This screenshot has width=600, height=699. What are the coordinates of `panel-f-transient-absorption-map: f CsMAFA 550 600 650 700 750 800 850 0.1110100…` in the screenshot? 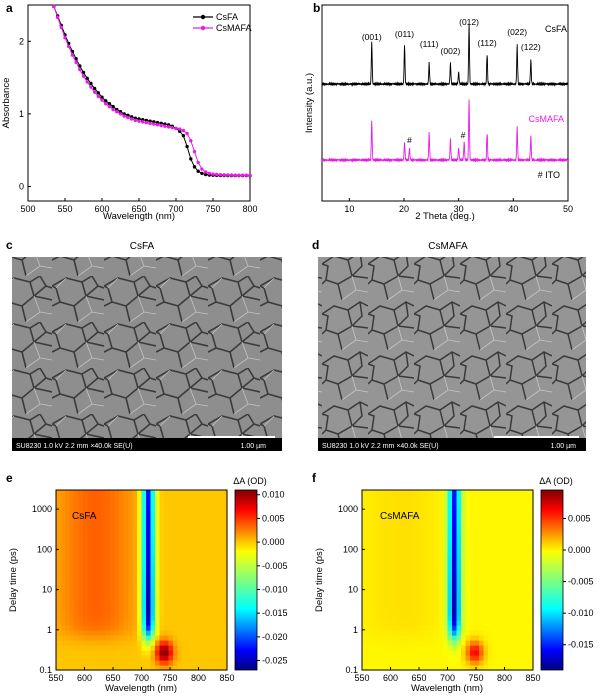 It's located at (453, 582).